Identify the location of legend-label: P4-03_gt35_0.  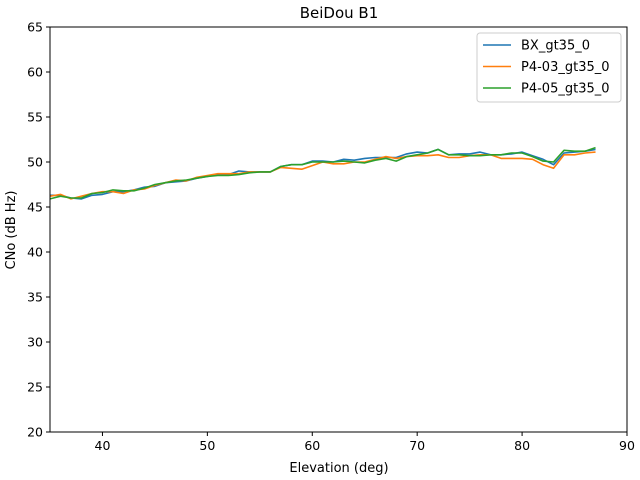
(565, 67).